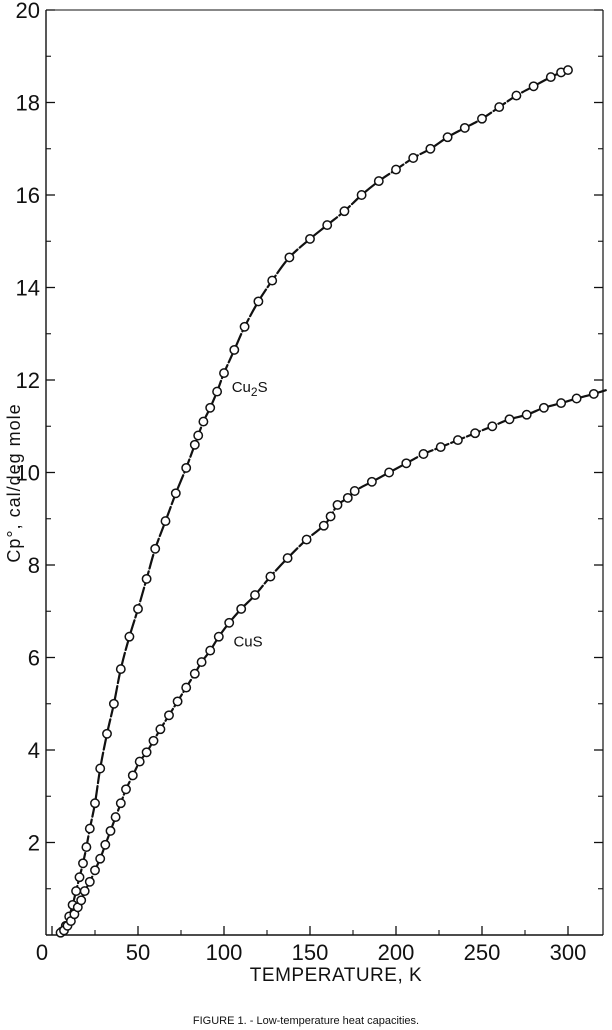 Image resolution: width=612 pixels, height=1030 pixels. What do you see at coordinates (311, 945) in the screenshot?
I see `x-axis-ticks: 0 50 100 150 200 250 300` at bounding box center [311, 945].